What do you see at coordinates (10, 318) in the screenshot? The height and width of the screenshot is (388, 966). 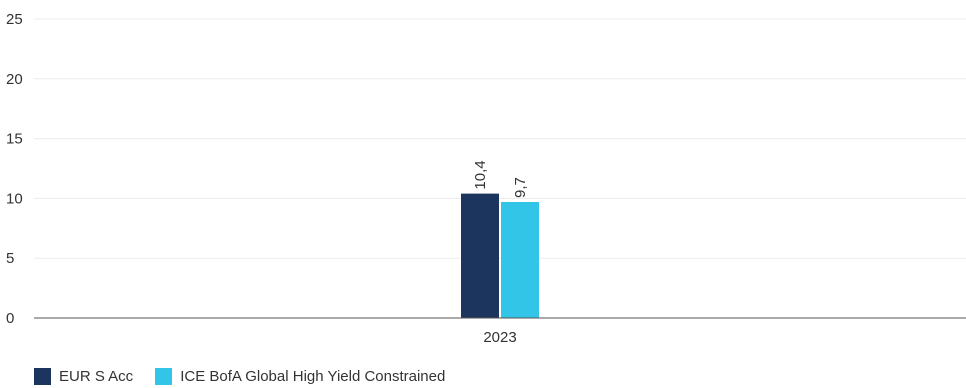 I see `y-tick-label: 0` at bounding box center [10, 318].